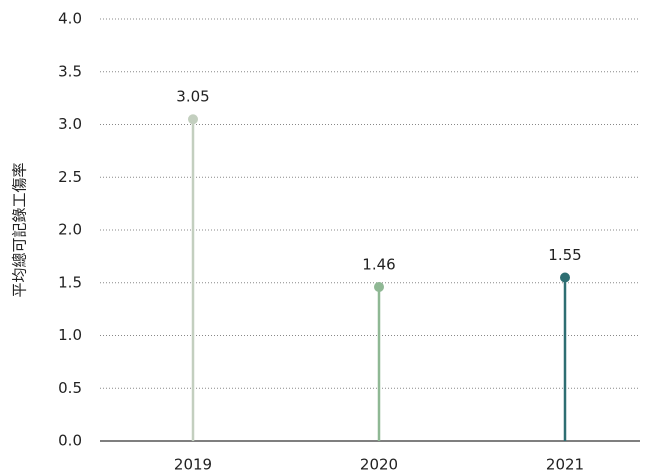 The height and width of the screenshot is (474, 653). I want to click on y-tick-label: 1.0, so click(70, 335).